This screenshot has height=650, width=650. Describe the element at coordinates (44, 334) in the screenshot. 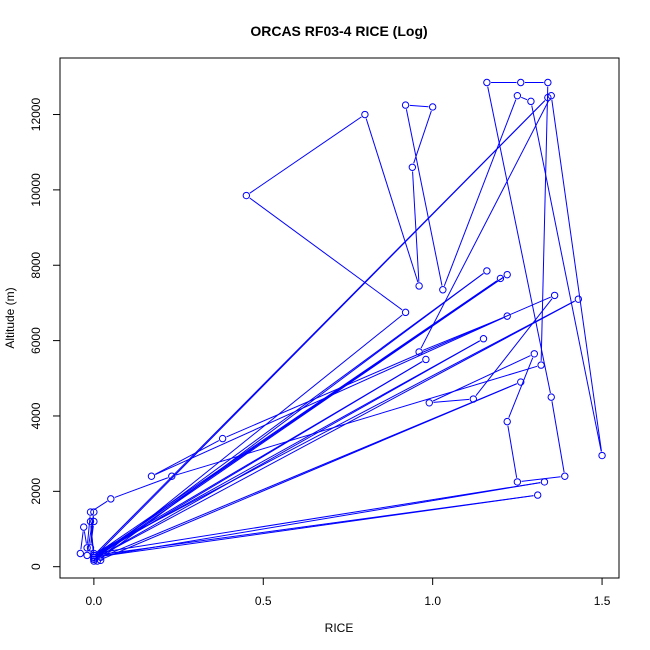

I see `y-axis: 0 2000 4000 6000 8000 10000 12000` at that location.